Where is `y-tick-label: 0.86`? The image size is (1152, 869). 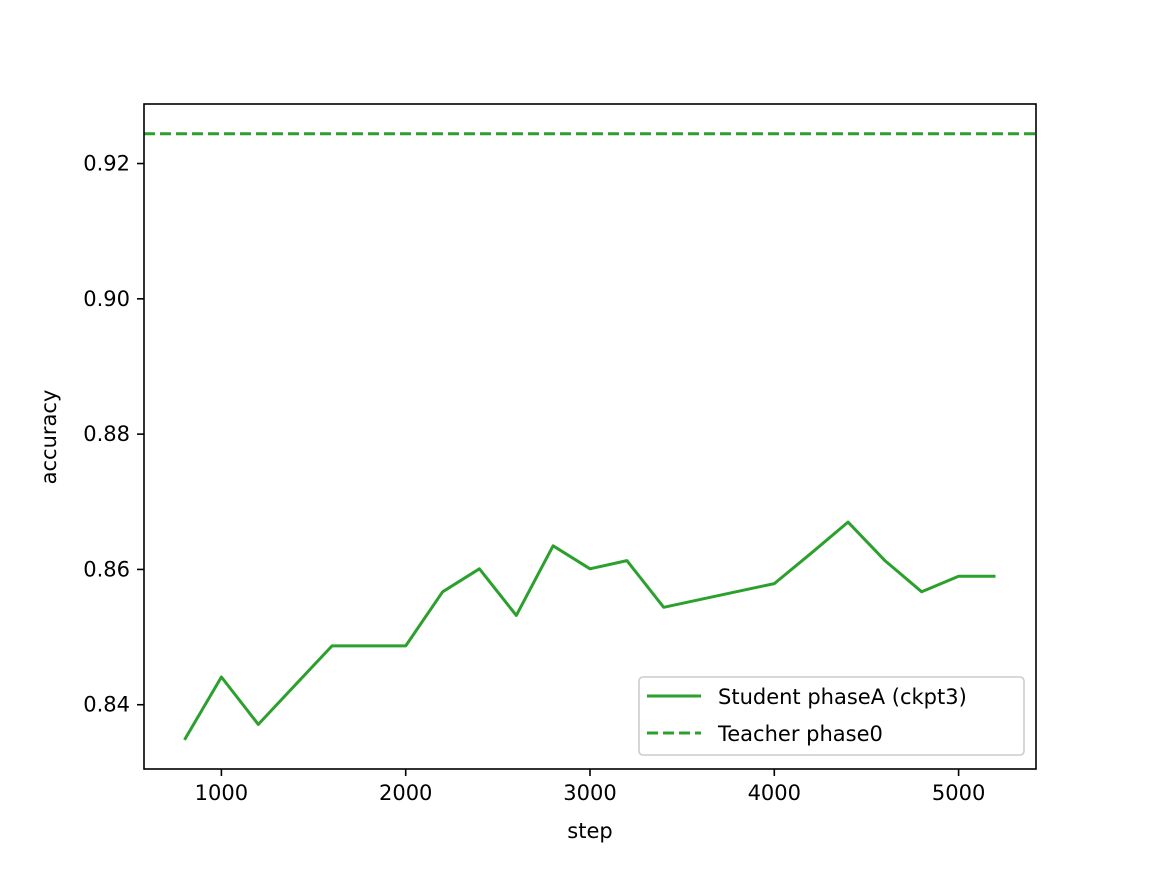
y-tick-label: 0.86 is located at coordinates (106, 569).